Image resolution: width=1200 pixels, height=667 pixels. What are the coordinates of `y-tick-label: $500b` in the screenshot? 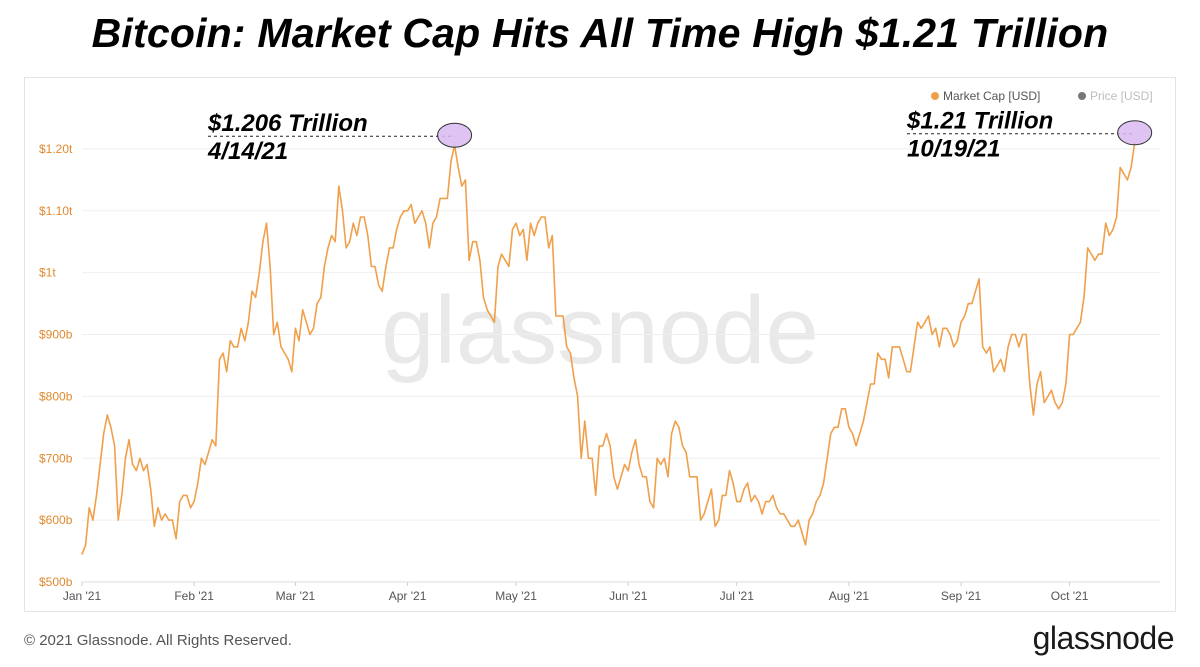 It's located at (56, 582).